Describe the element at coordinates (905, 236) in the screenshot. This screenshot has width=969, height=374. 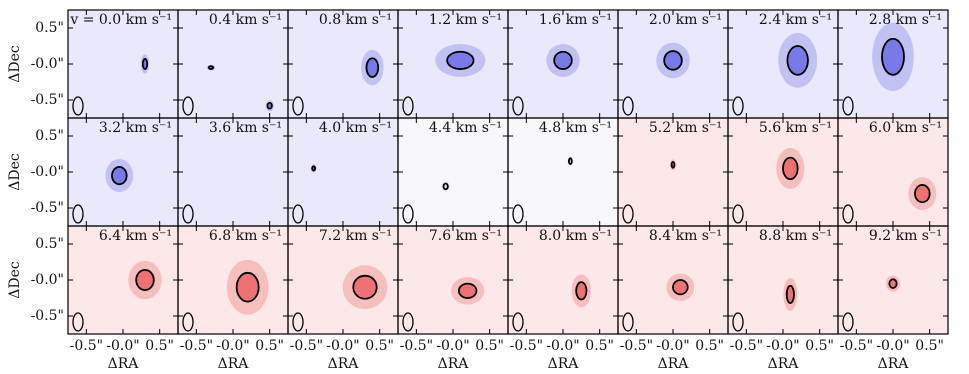
I see `channel-label: 9.2 km s⁻¹` at that location.